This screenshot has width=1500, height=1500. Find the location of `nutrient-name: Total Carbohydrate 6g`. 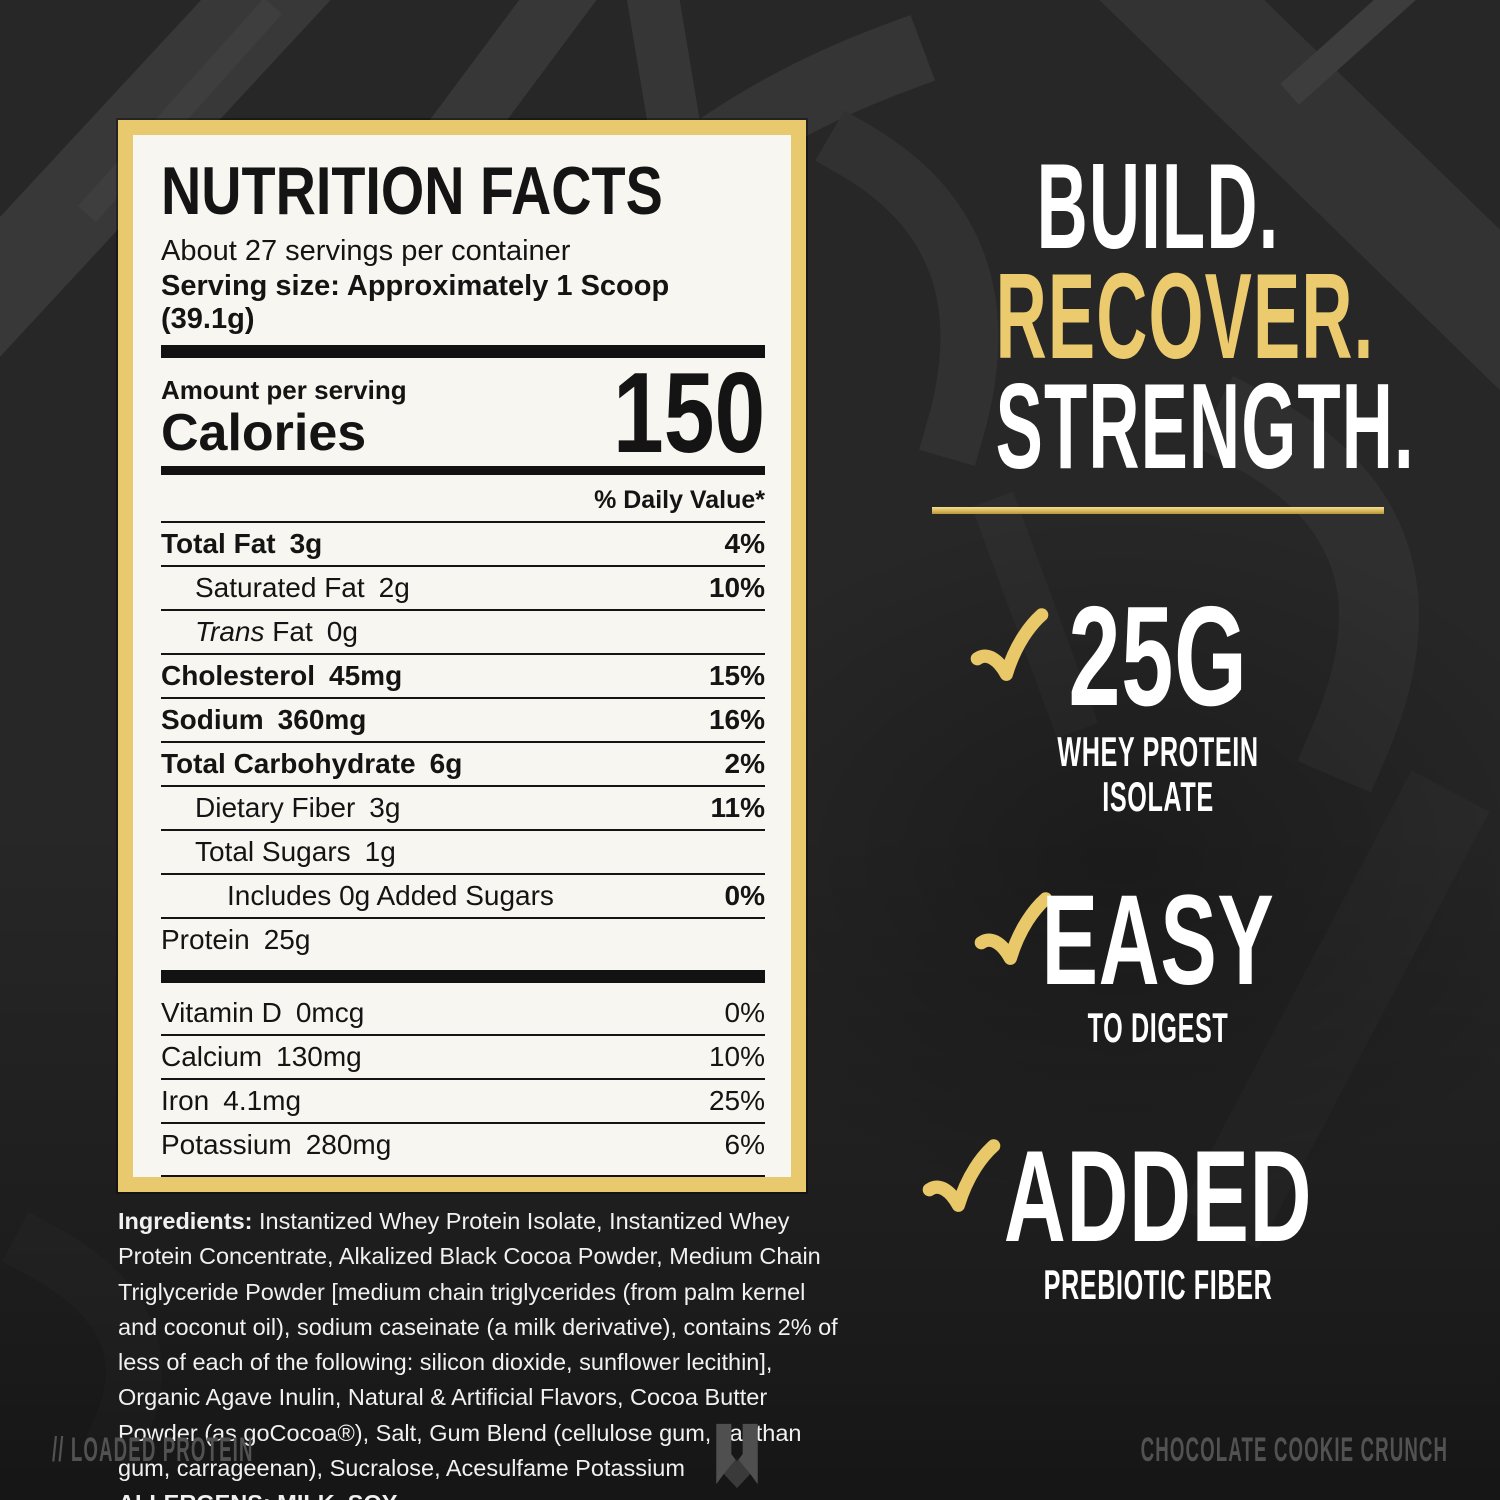

nutrient-name: Total Carbohydrate 6g is located at coordinates (312, 764).